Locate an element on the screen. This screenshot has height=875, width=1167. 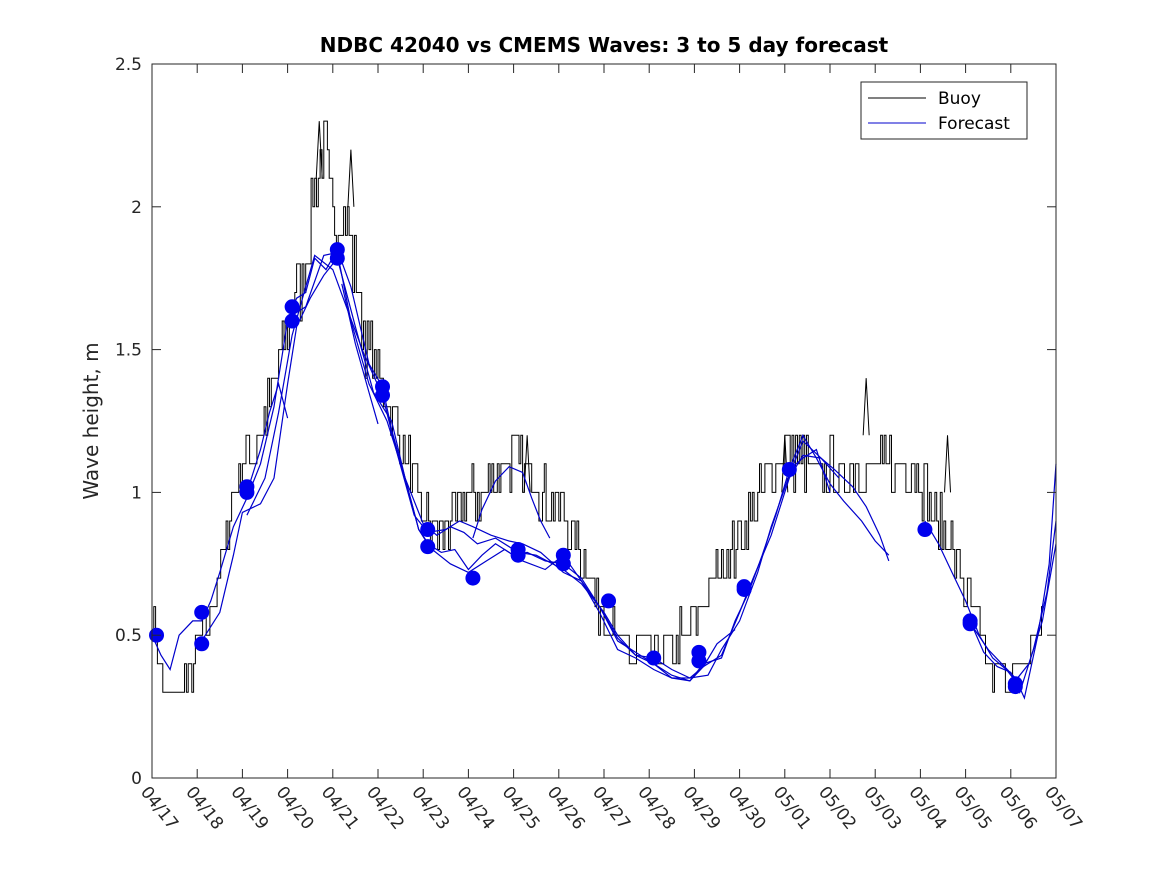
legend: Buoy Forecast is located at coordinates (944, 110).